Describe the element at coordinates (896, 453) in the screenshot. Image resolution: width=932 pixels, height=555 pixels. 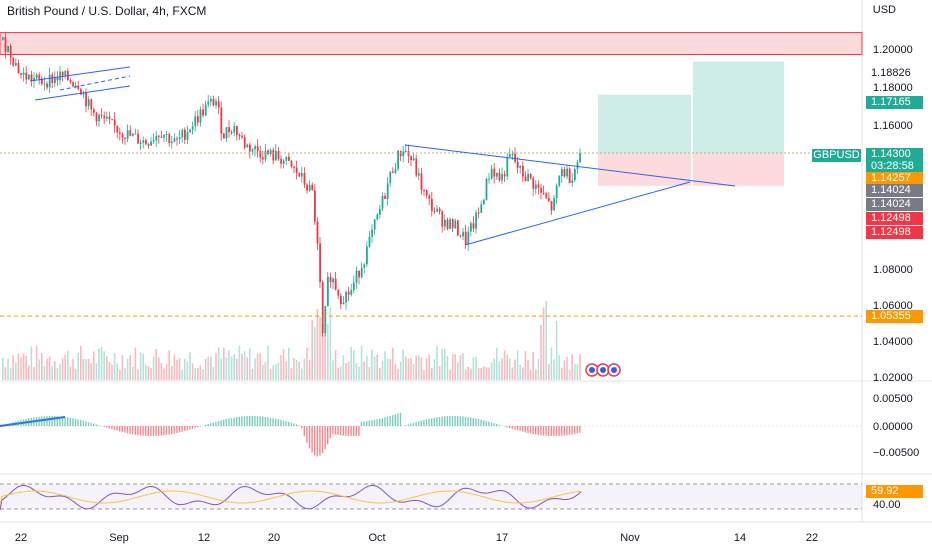
I see `macd-axis-tick: −0.00500` at that location.